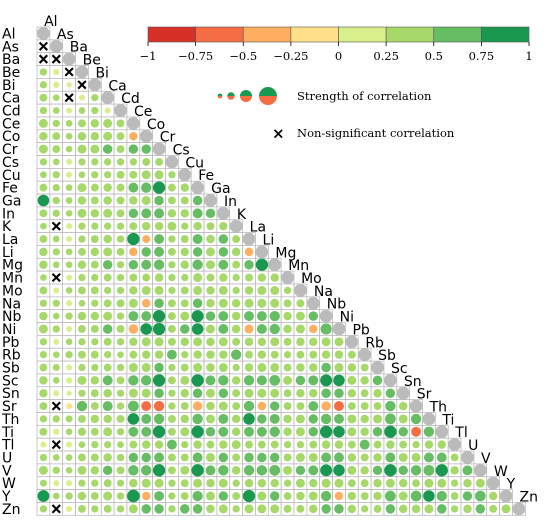  I want to click on size-legend-circle-top, so click(246, 93).